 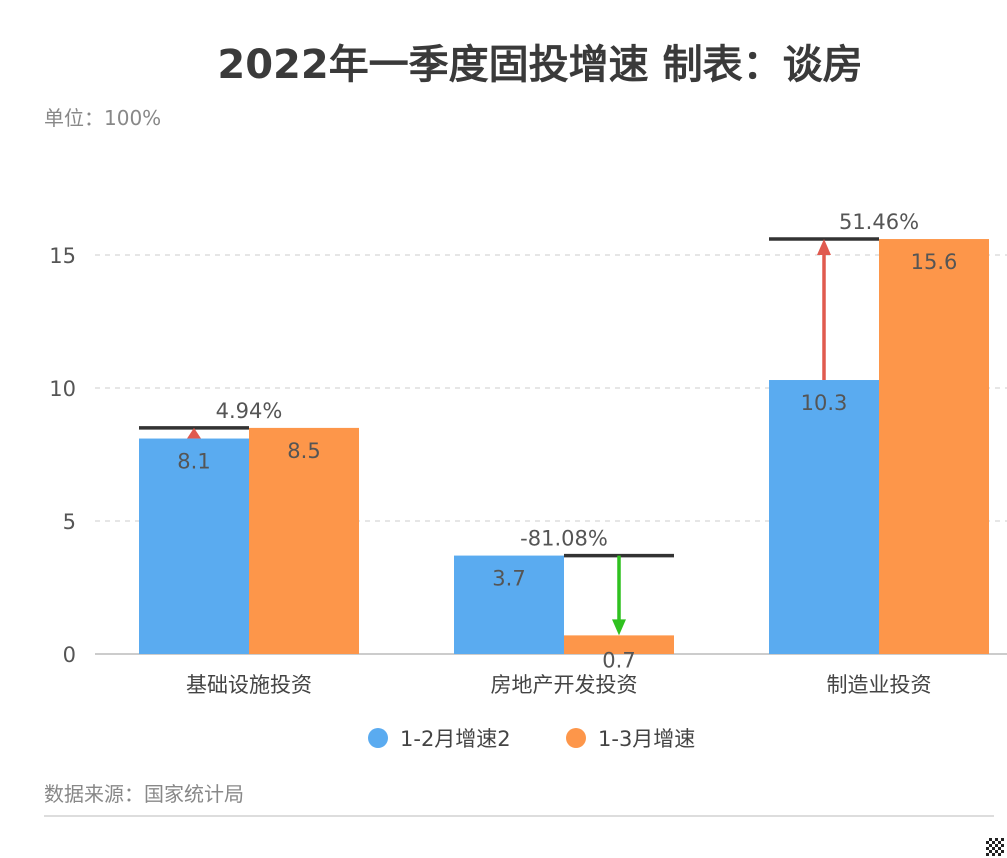 I want to click on chart-title: 2022年一季度固投增速 制表：谈房, so click(x=540, y=65).